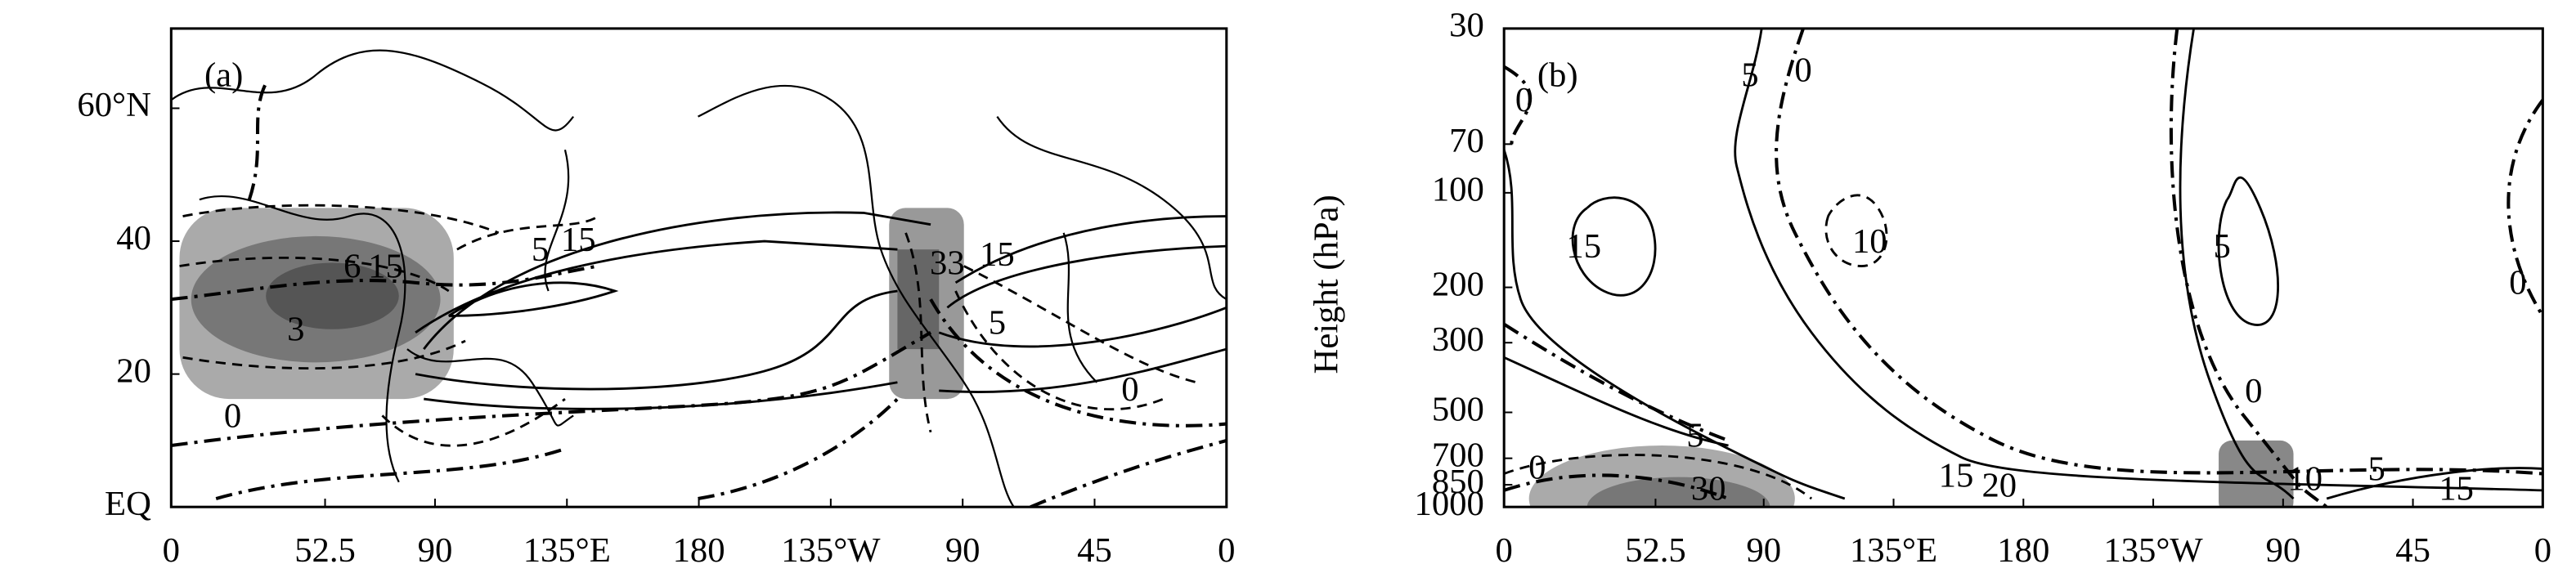 The width and height of the screenshot is (2576, 582). Describe the element at coordinates (133, 371) in the screenshot. I see `y-tick-label: 20` at that location.